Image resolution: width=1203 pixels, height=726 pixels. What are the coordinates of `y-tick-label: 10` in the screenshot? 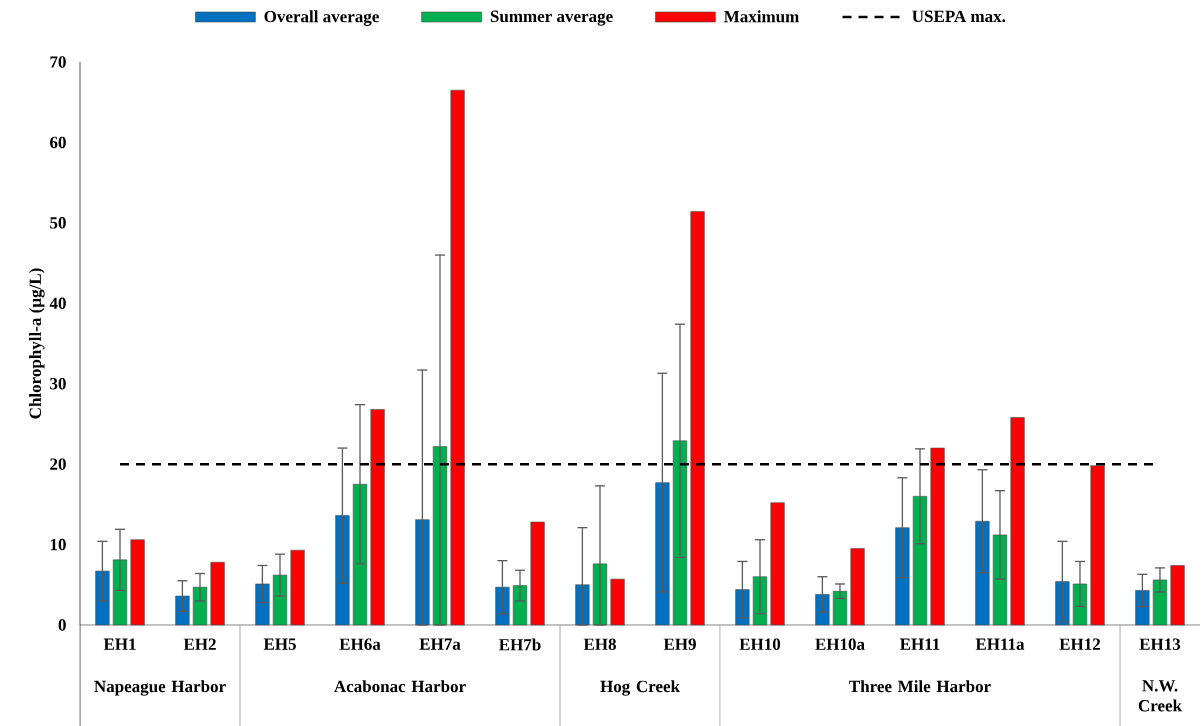 It's located at (58, 544).